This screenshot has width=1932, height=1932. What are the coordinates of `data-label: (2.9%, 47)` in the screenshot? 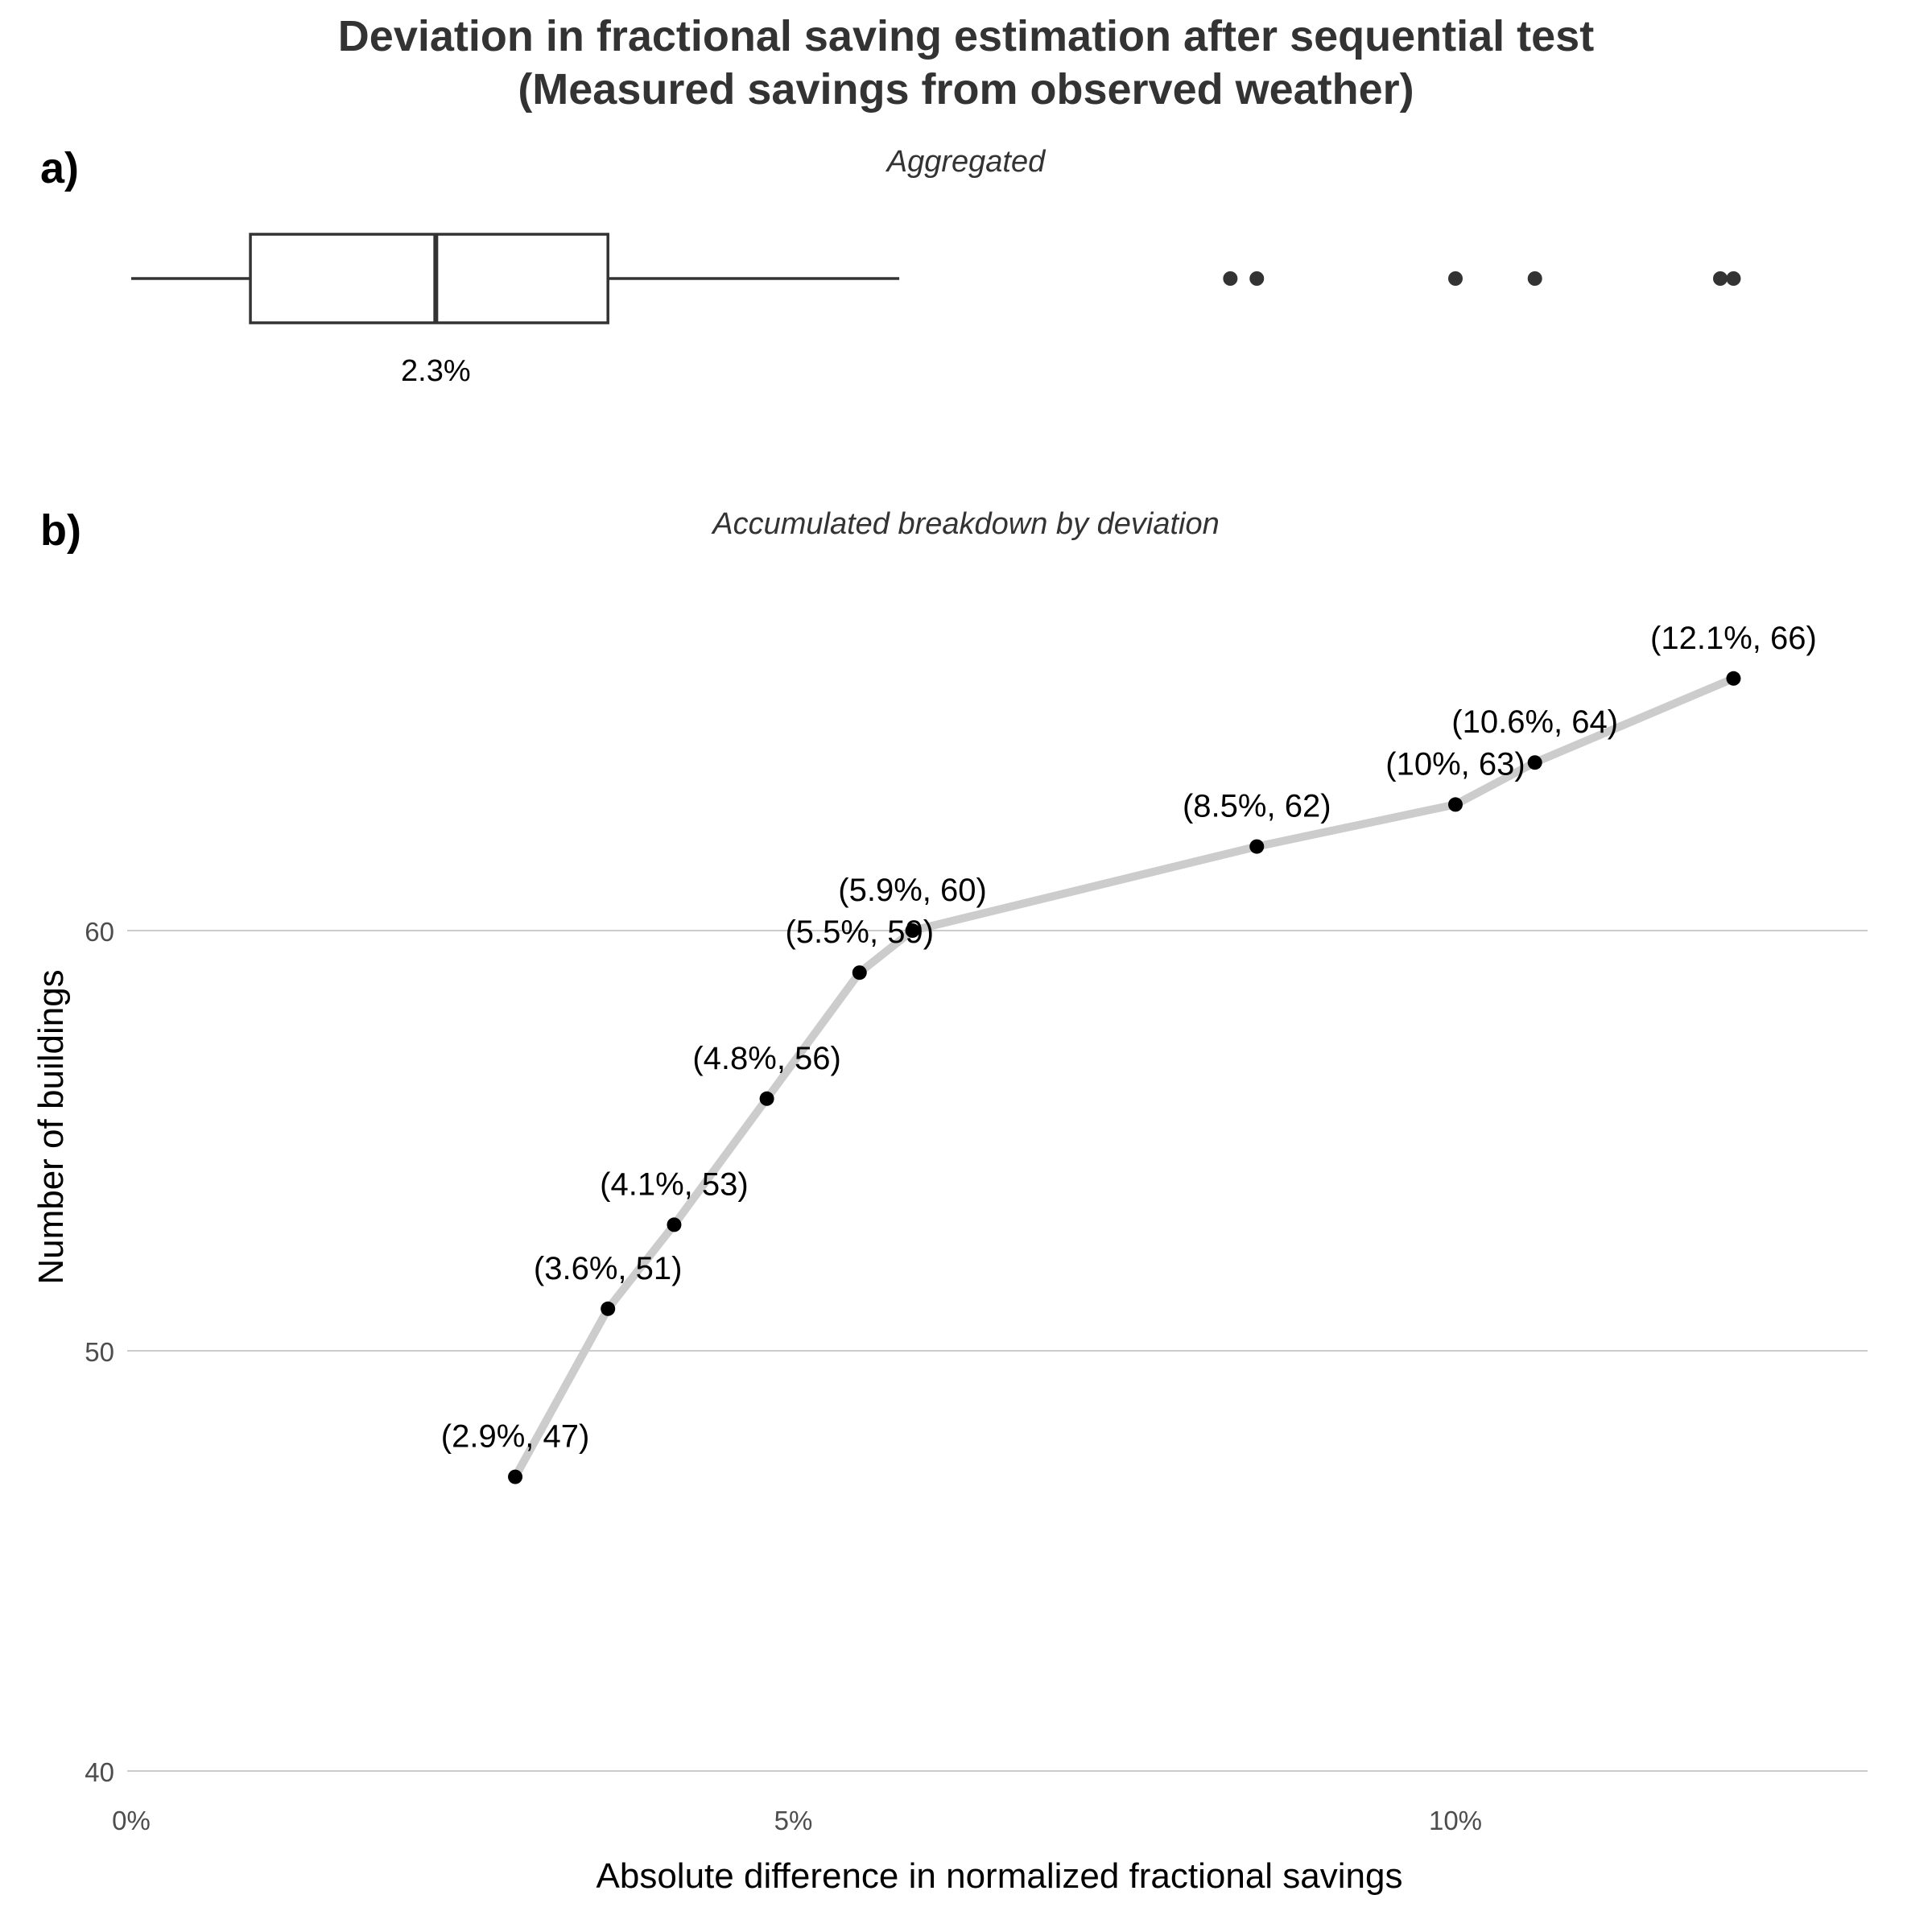 It's located at (515, 1437).